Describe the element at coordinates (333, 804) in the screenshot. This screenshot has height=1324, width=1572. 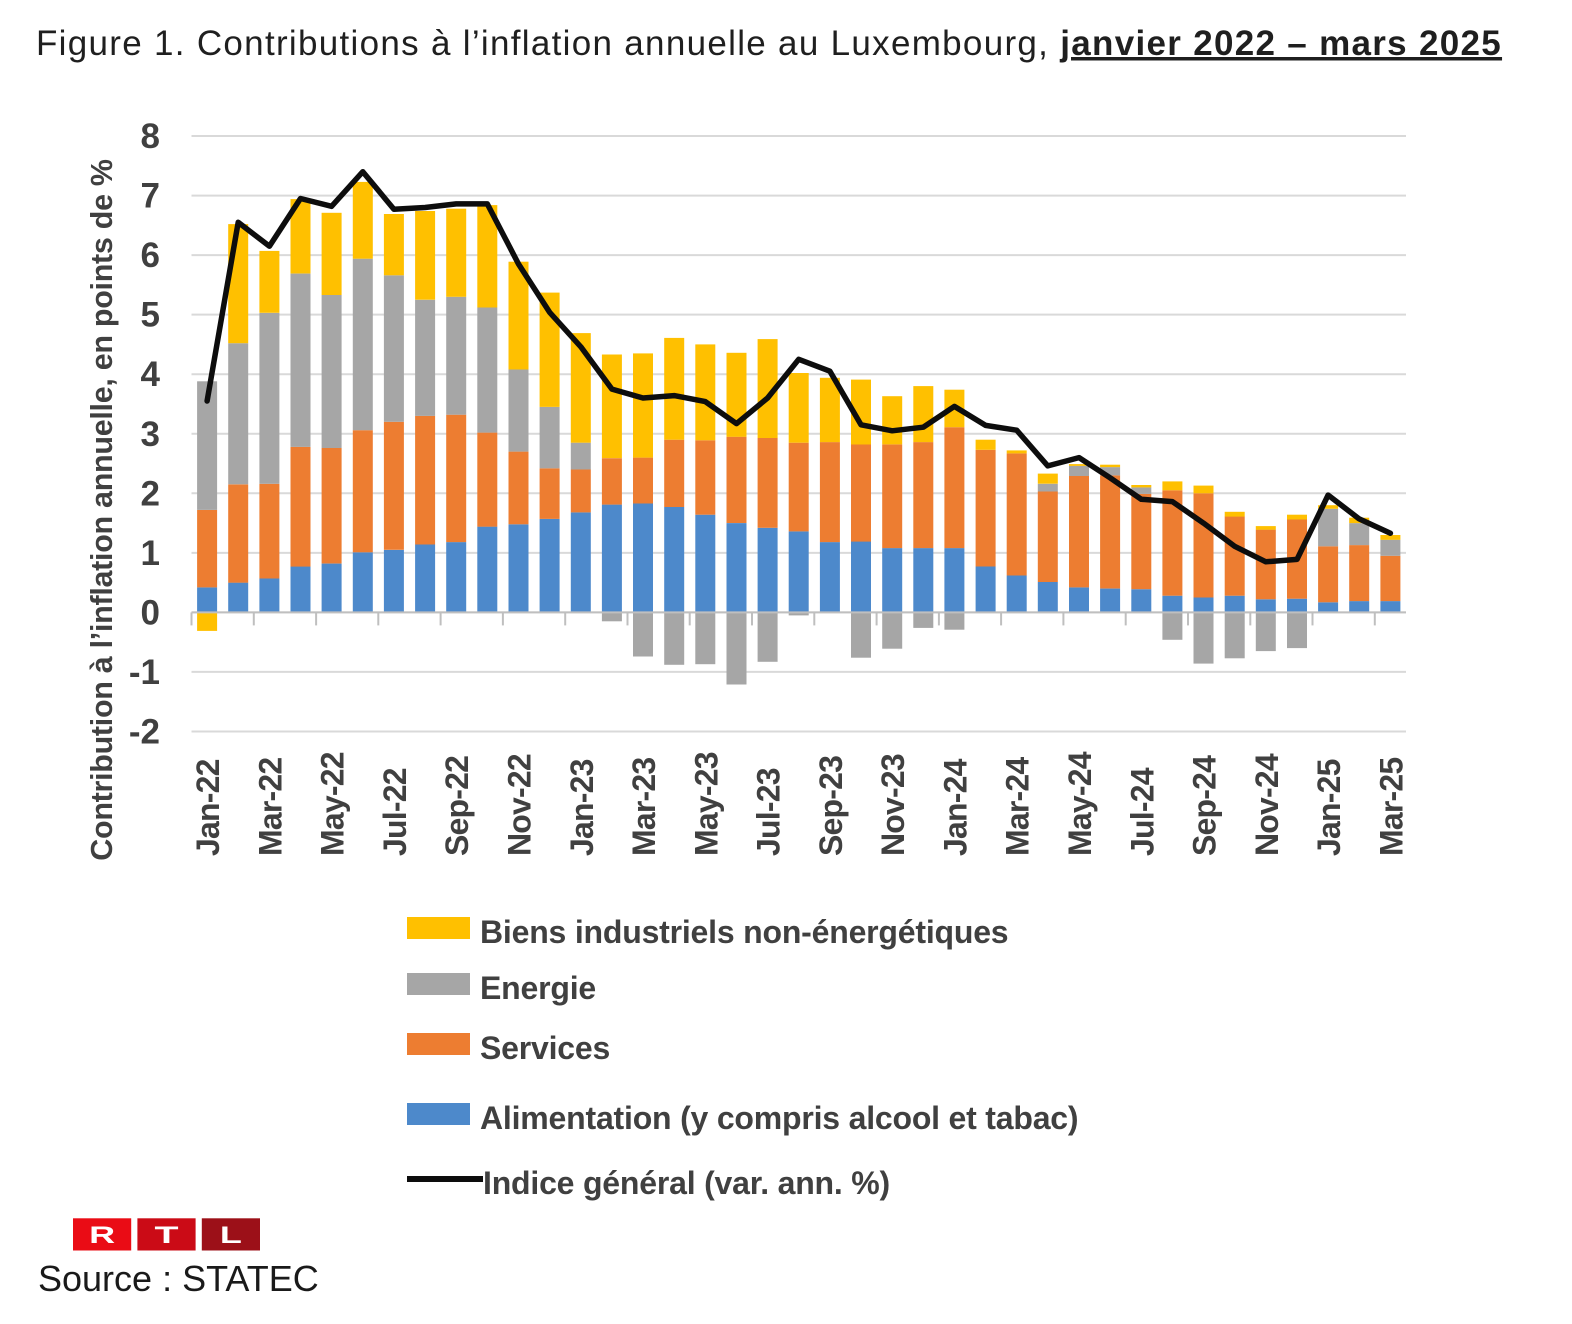
I see `svg-text: May-22` at that location.